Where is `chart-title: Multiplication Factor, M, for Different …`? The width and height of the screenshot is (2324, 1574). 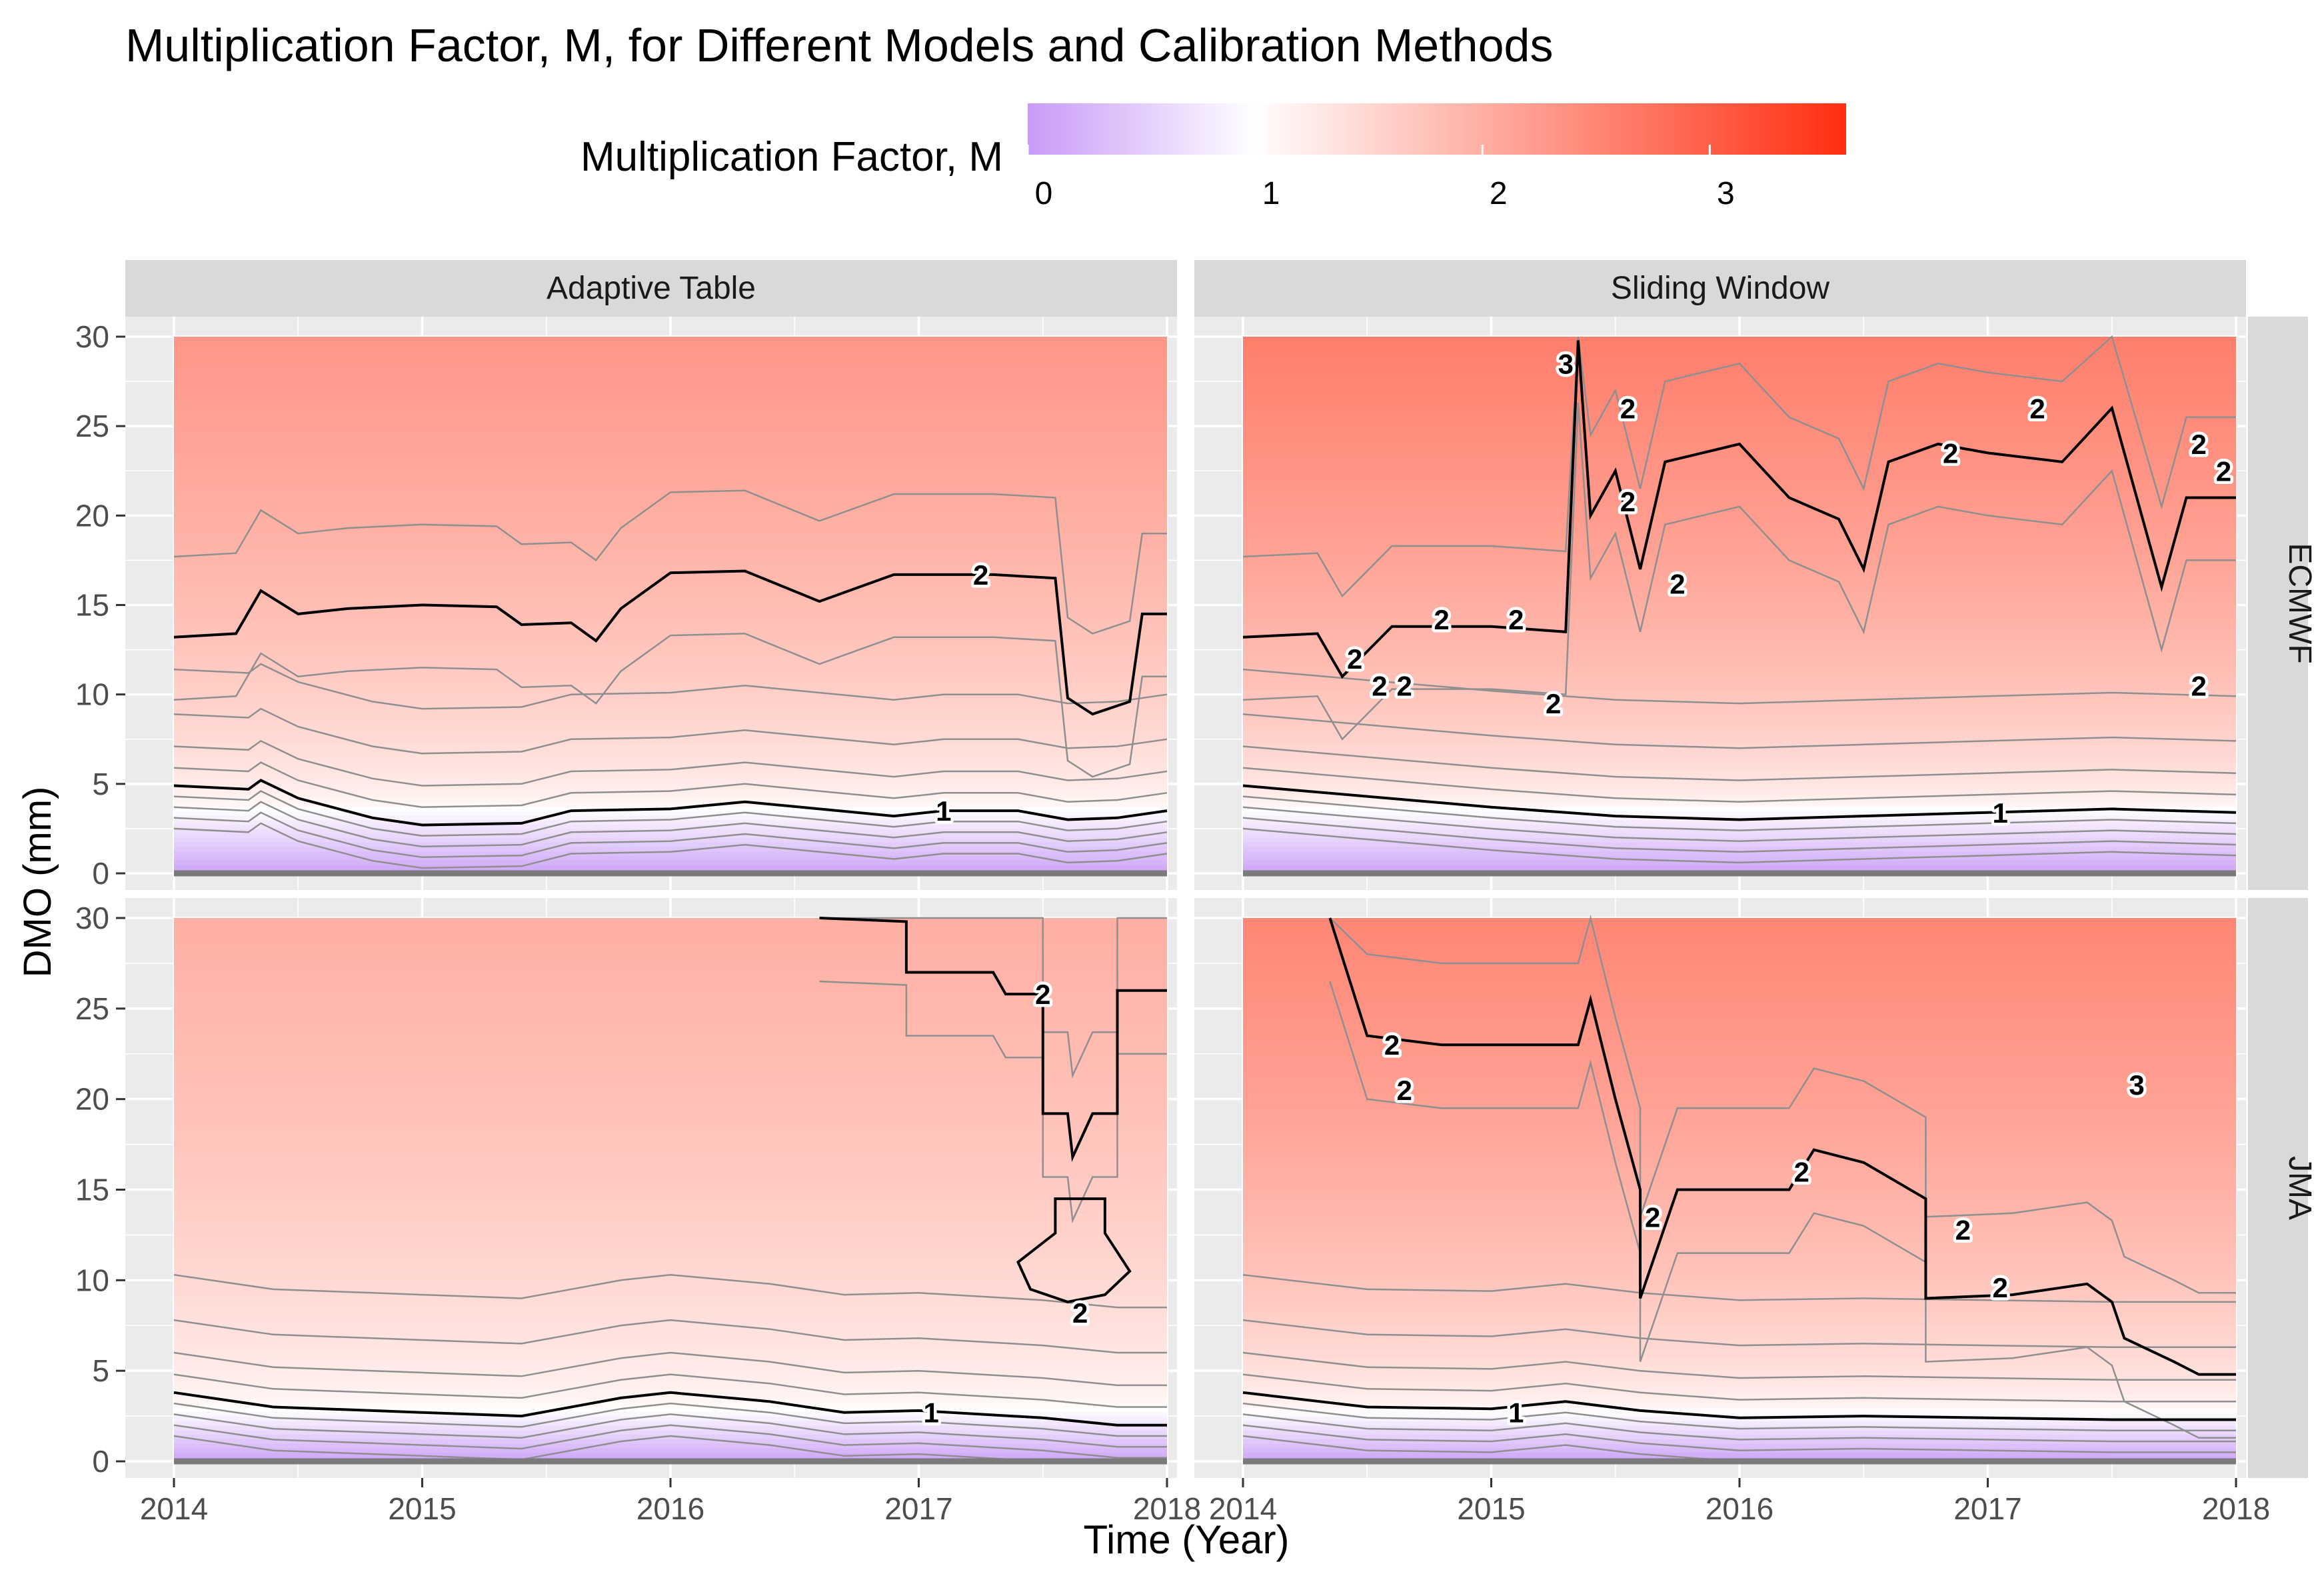 chart-title: Multiplication Factor, M, for Different … is located at coordinates (839, 45).